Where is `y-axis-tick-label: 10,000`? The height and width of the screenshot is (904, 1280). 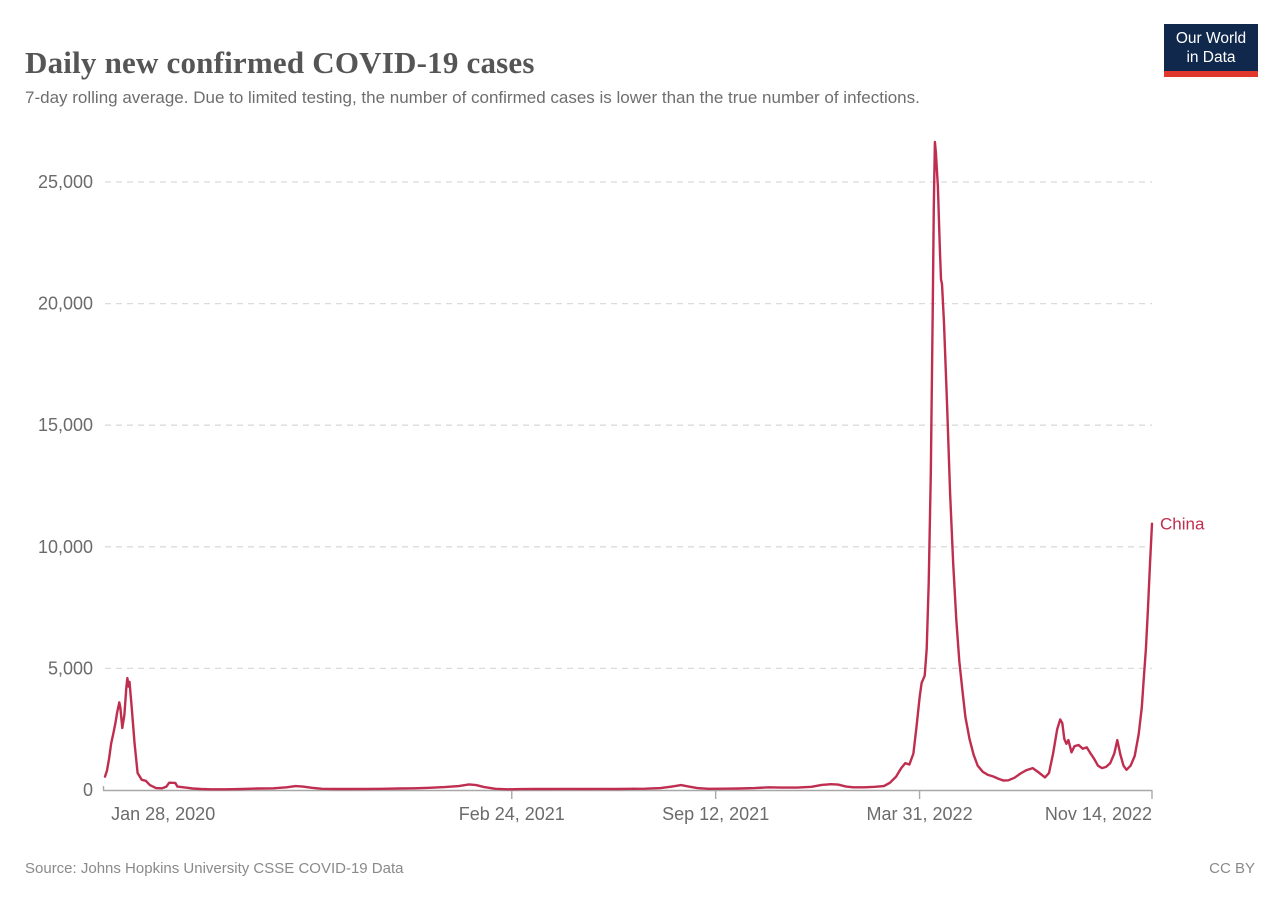 y-axis-tick-label: 10,000 is located at coordinates (65, 547).